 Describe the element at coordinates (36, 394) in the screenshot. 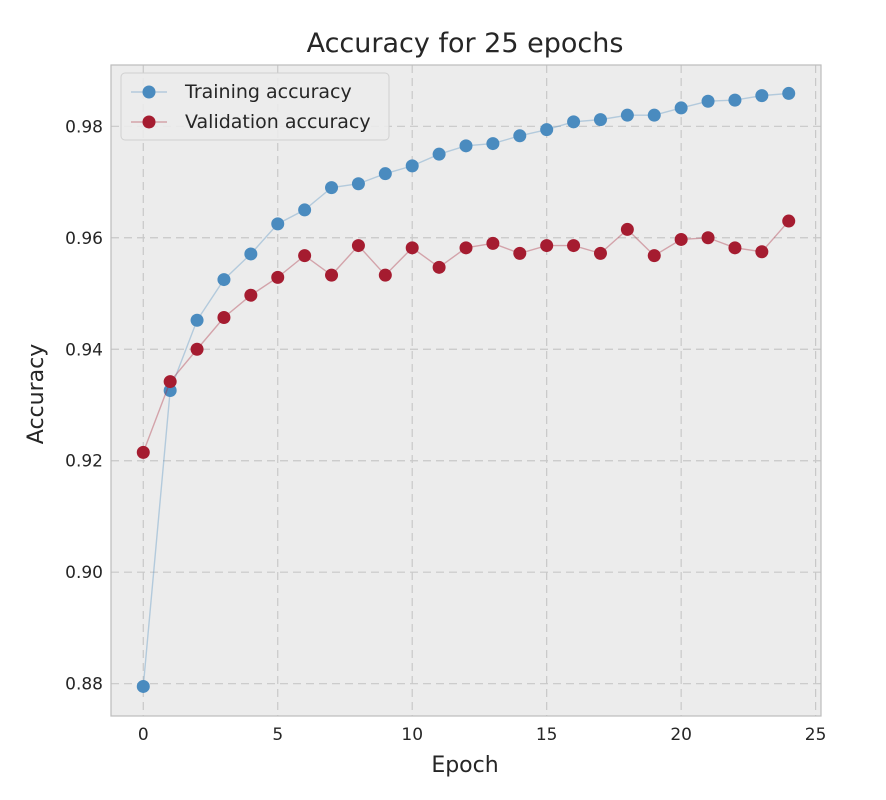

I see `y-axis-label: Accuracy` at that location.